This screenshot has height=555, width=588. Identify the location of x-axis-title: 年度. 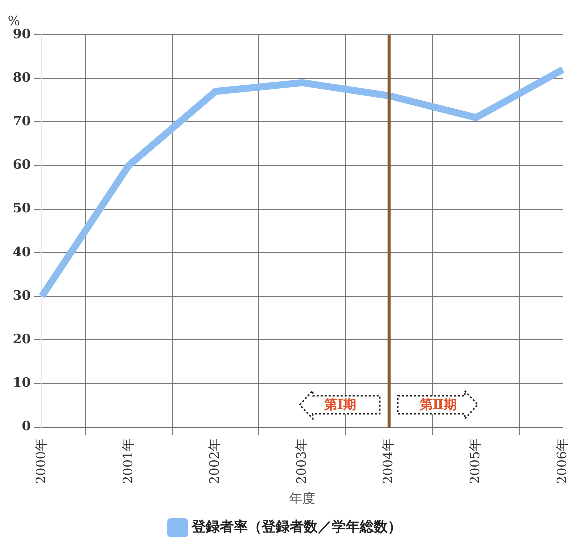
(303, 498).